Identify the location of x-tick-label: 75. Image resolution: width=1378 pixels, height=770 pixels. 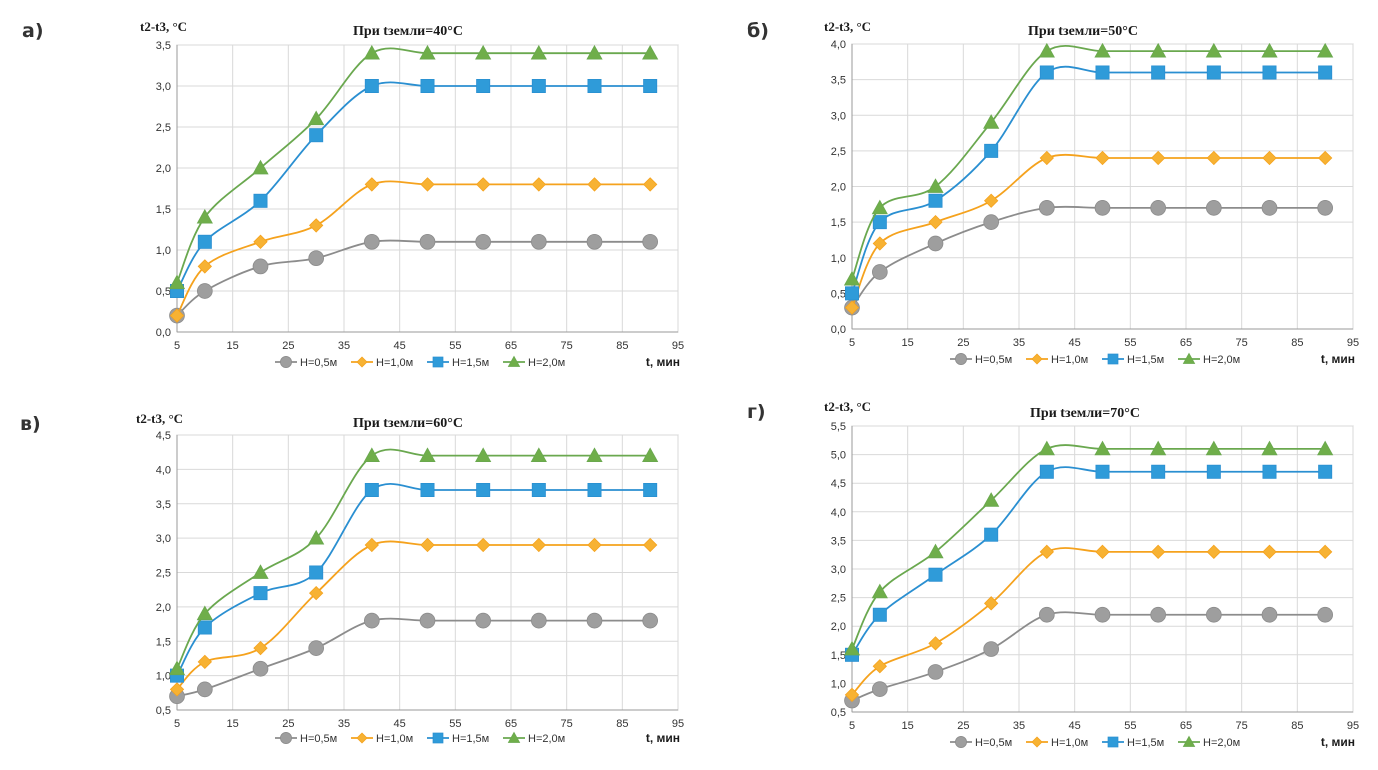
(567, 346).